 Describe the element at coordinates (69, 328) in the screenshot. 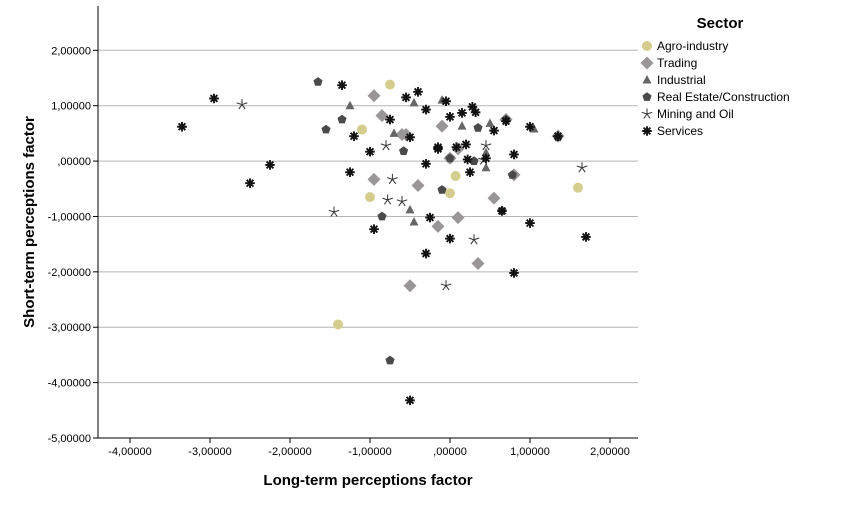

I see `y-tick-label: -3,00000` at that location.